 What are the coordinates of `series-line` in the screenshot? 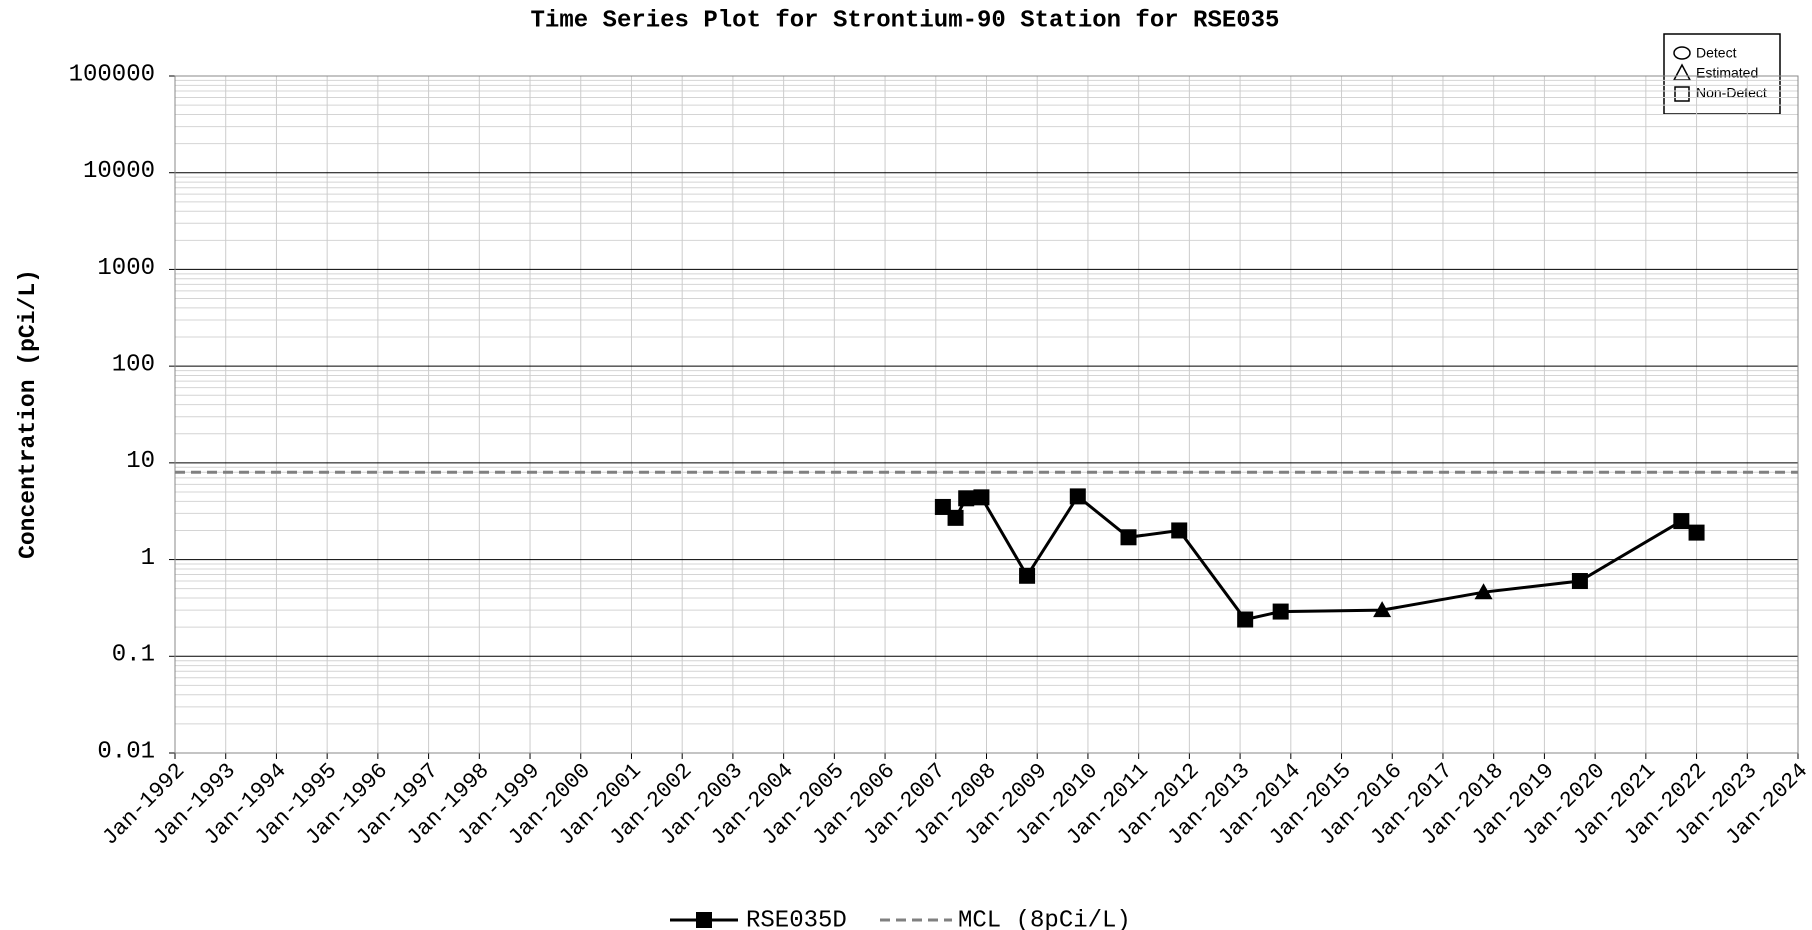 It's located at (1319, 558).